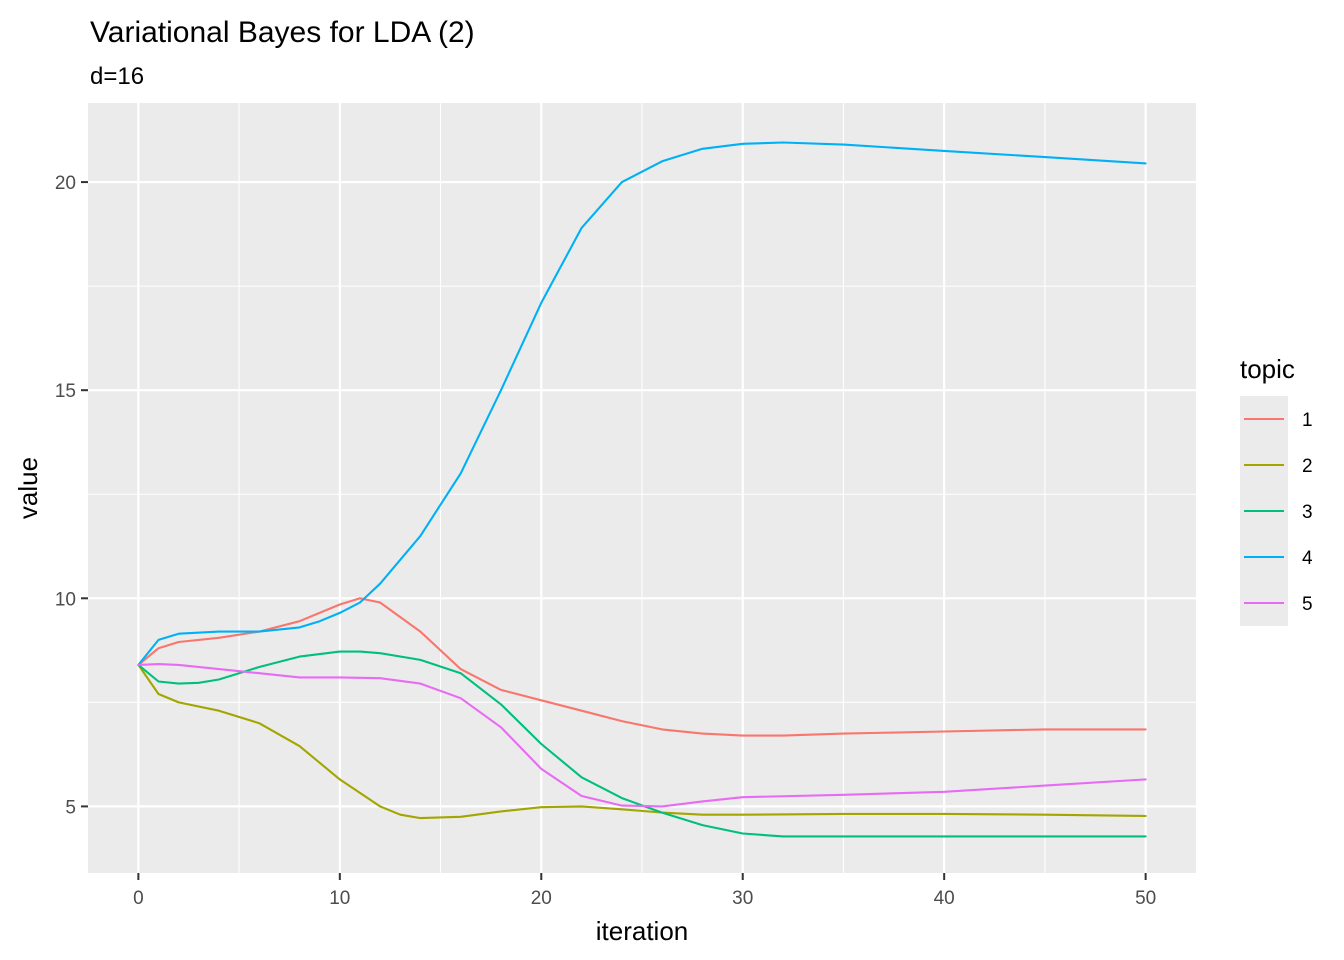 Image resolution: width=1344 pixels, height=960 pixels. What do you see at coordinates (1307, 466) in the screenshot?
I see `legend-label-topic-2: 2` at bounding box center [1307, 466].